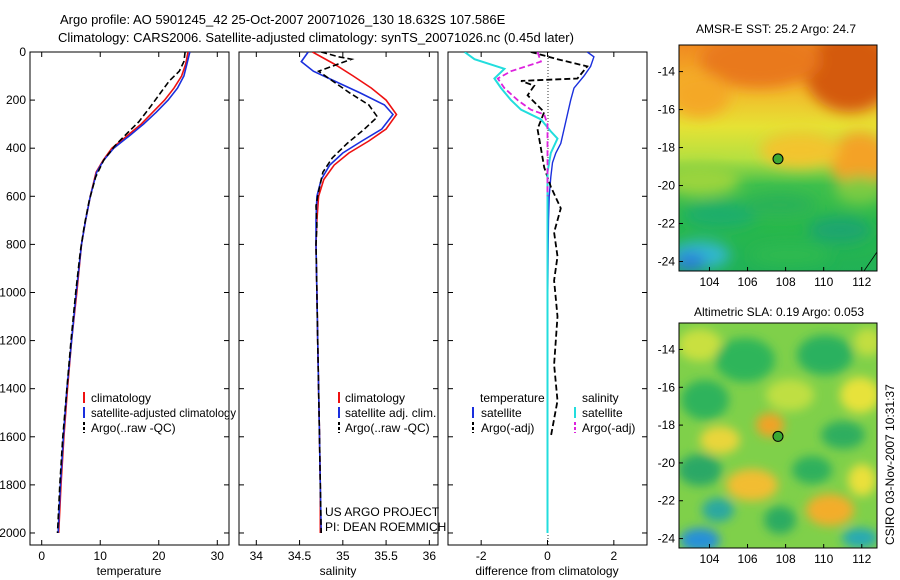 This screenshot has height=580, width=900. I want to click on temperature-satellite-line, so click(124, 293).